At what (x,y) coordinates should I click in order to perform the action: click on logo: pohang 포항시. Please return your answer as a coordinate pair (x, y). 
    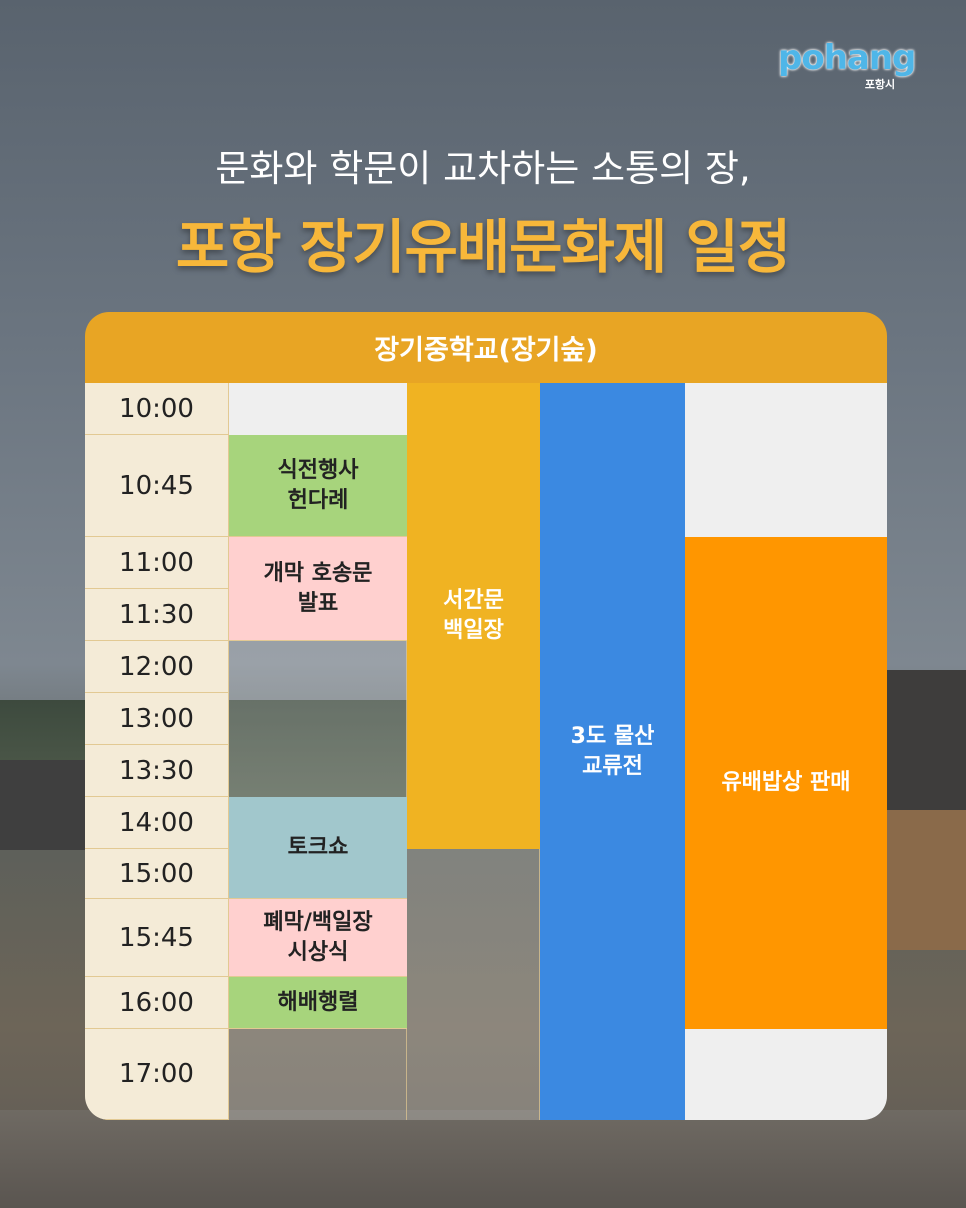
    Looking at the image, I should click on (847, 65).